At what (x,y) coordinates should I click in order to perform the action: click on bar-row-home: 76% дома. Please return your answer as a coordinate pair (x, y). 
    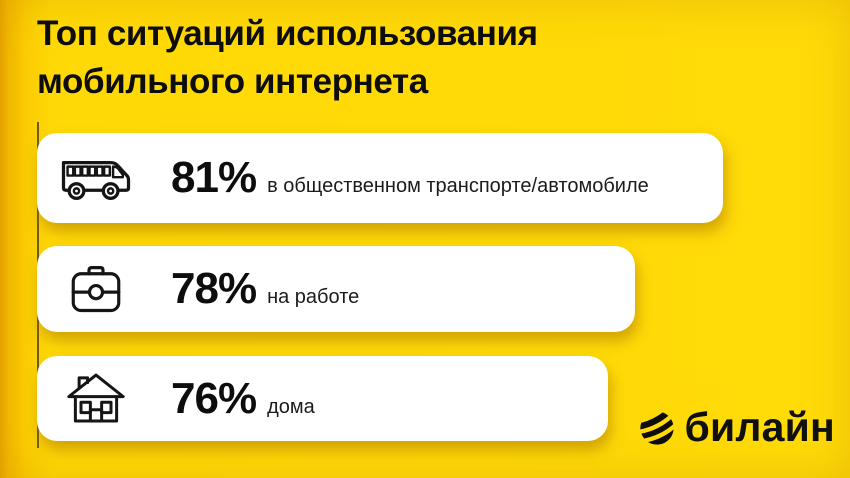
    Looking at the image, I should click on (322, 398).